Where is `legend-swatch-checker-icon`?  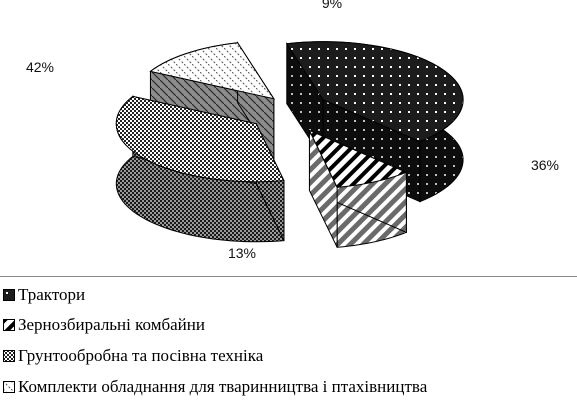 legend-swatch-checker-icon is located at coordinates (9, 356).